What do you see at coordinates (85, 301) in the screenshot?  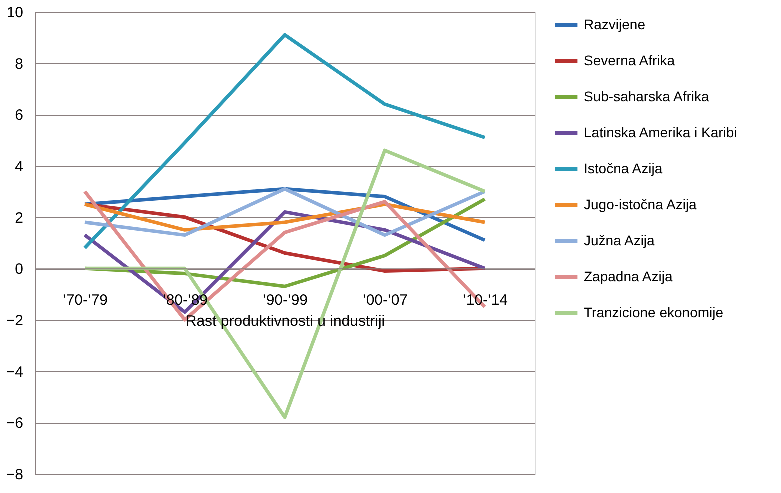 I see `x-tick-label: ’70-’79` at bounding box center [85, 301].